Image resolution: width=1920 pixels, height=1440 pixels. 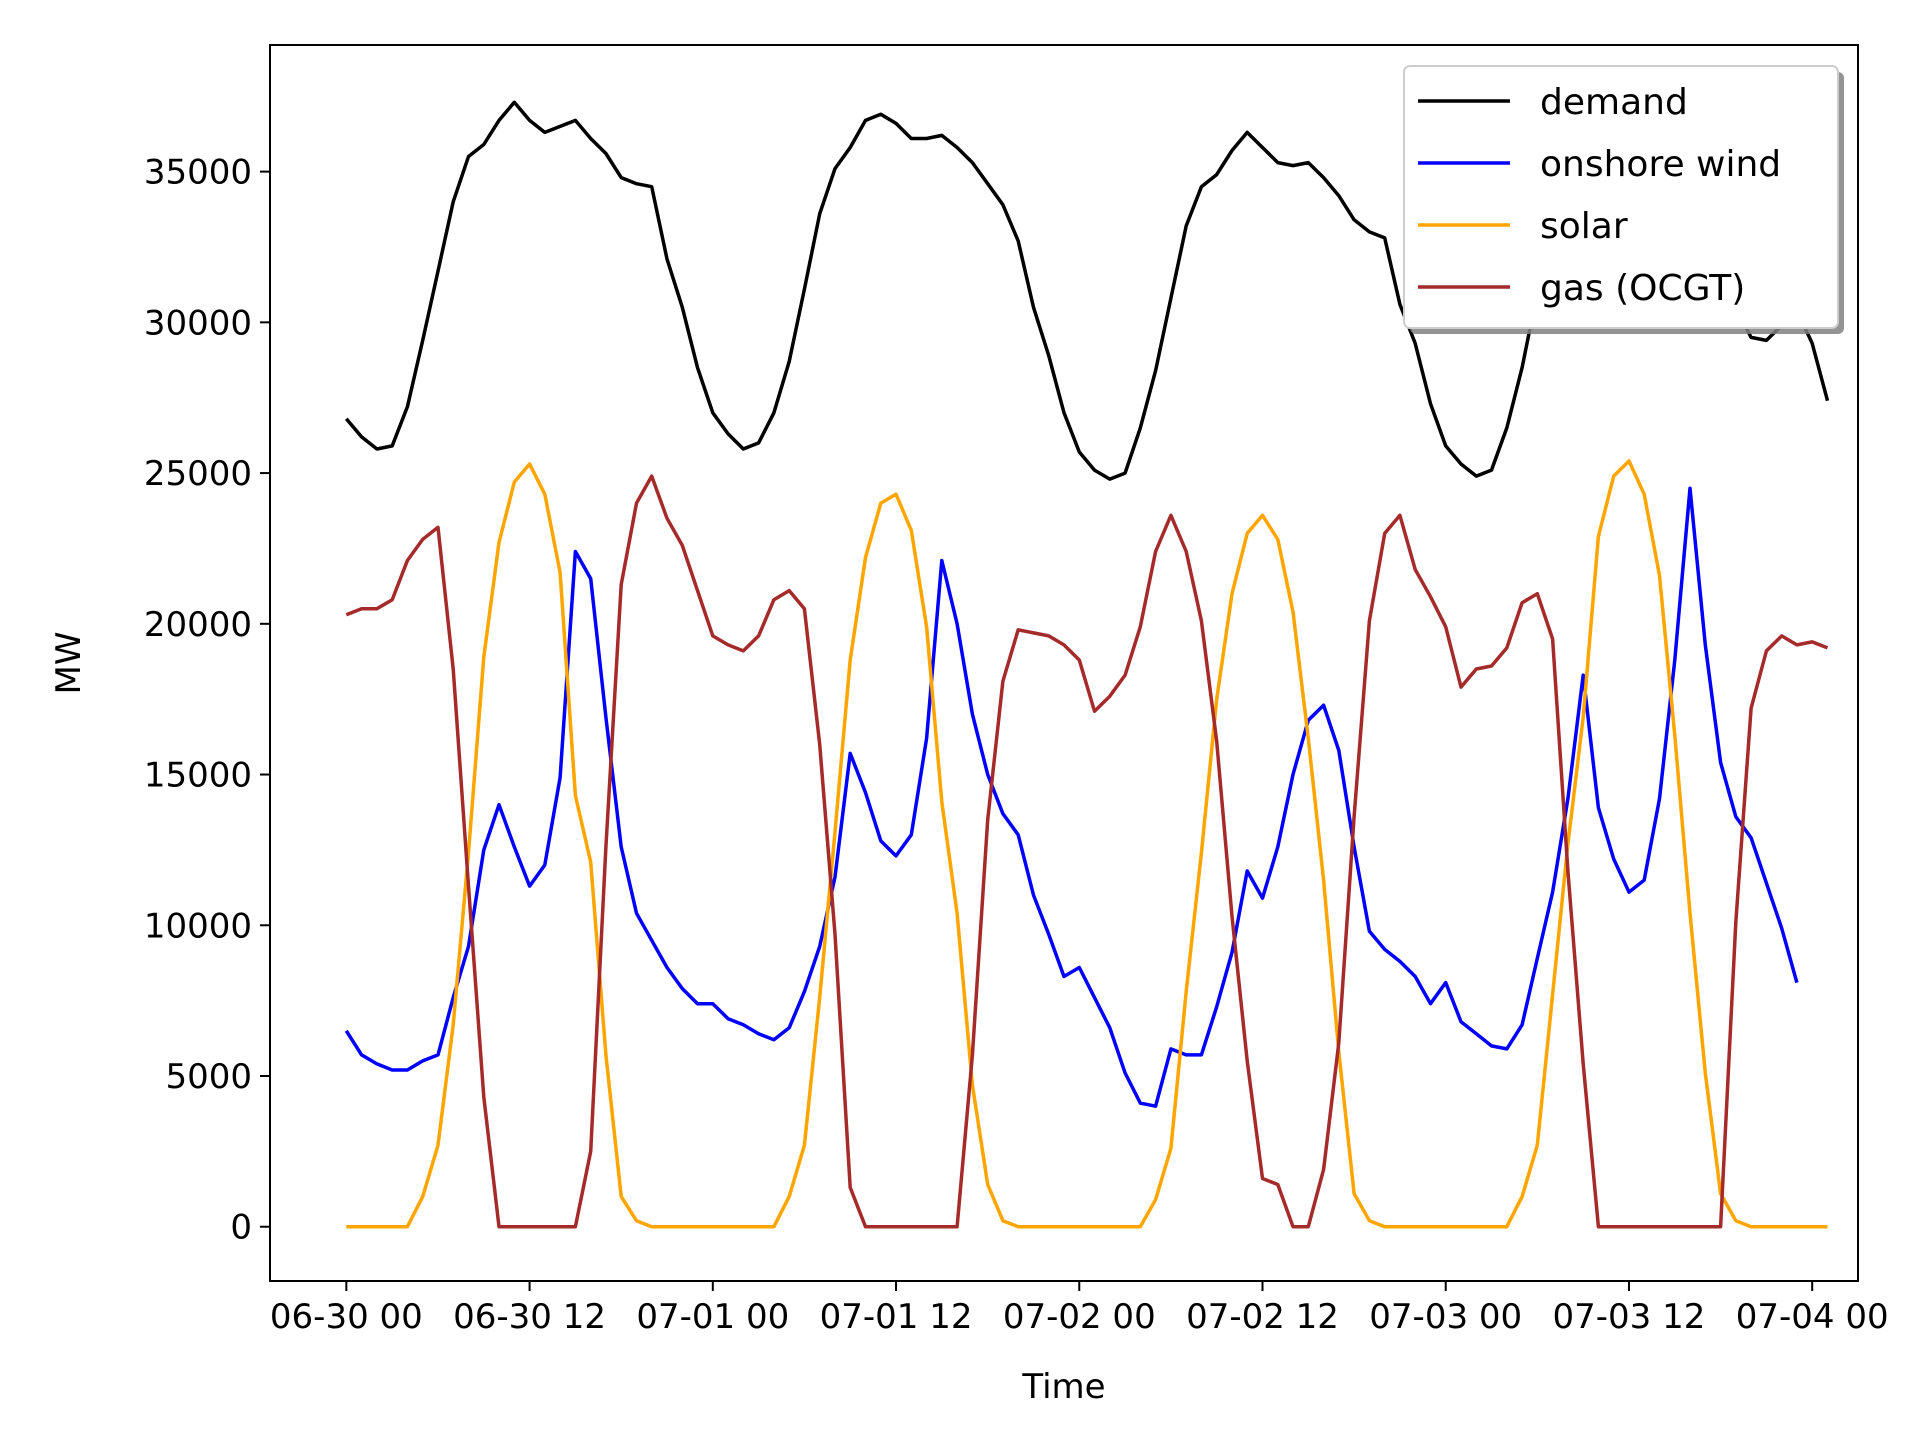 I want to click on legend: demand onshore wind solar gas (OCGT), so click(x=1623, y=199).